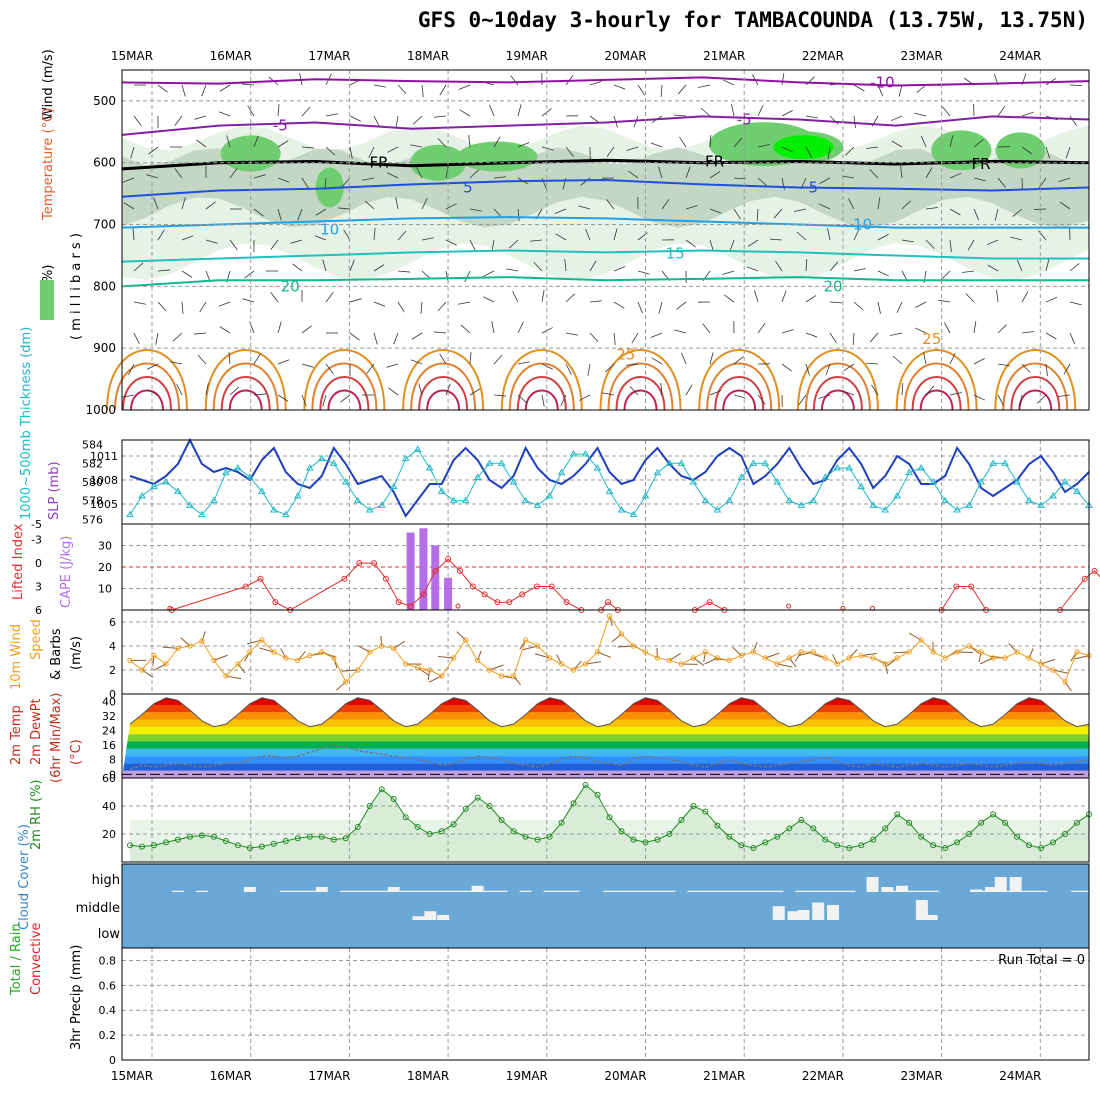 Image resolution: width=1100 pixels, height=1100 pixels. What do you see at coordinates (964, 598) in the screenshot?
I see `li-line` at bounding box center [964, 598].